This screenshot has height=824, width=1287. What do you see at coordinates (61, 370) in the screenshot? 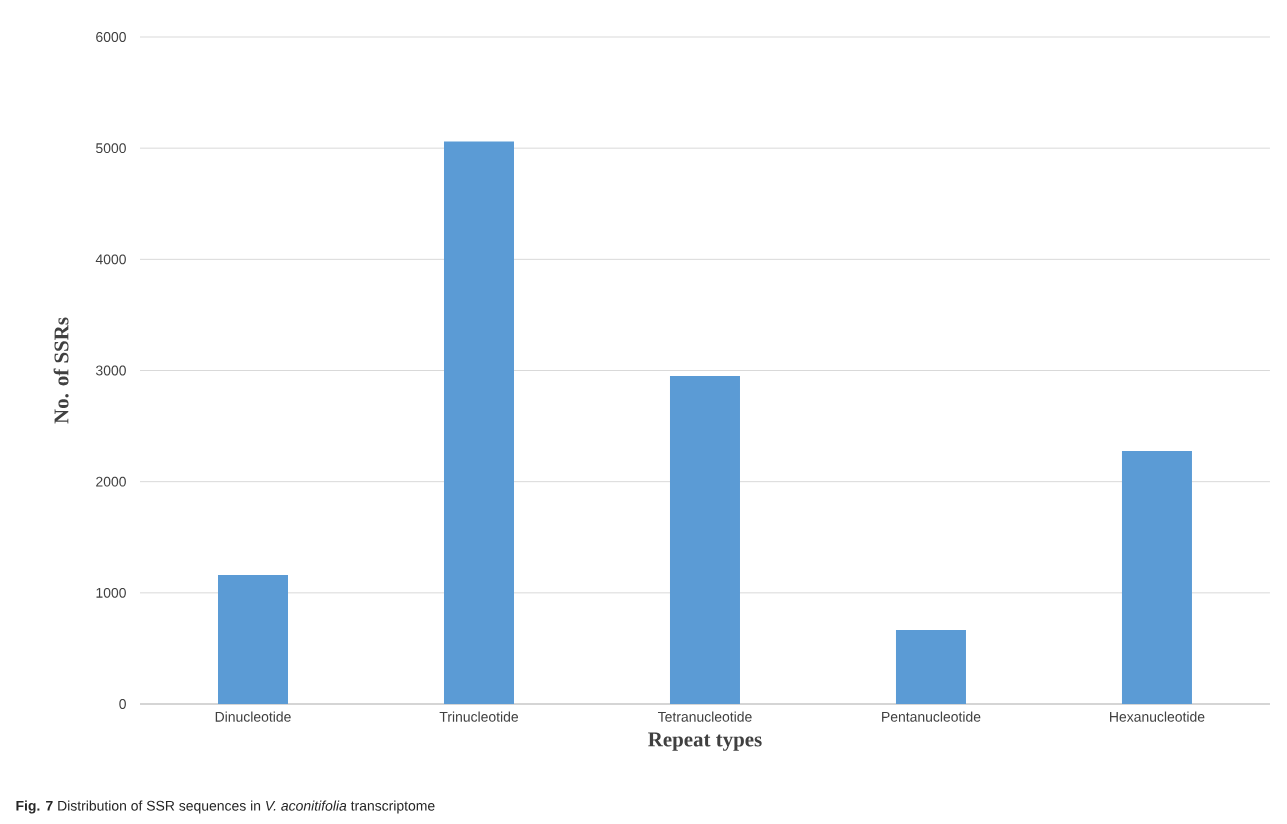
I see `y-axis-title: No. of SSRs` at bounding box center [61, 370].